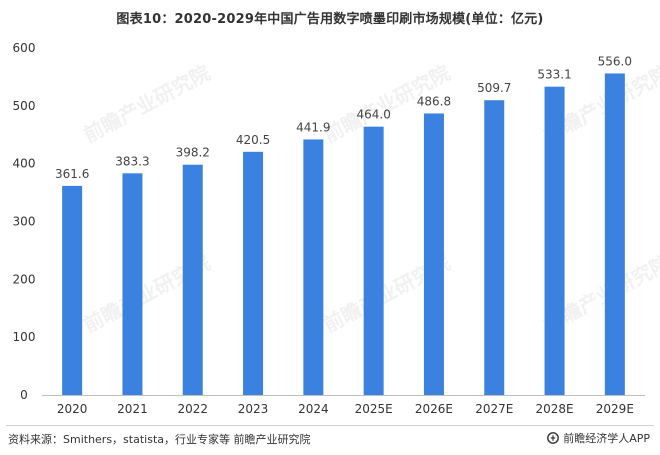 This screenshot has height=455, width=660. Describe the element at coordinates (24, 337) in the screenshot. I see `y-tick-label: 100` at that location.